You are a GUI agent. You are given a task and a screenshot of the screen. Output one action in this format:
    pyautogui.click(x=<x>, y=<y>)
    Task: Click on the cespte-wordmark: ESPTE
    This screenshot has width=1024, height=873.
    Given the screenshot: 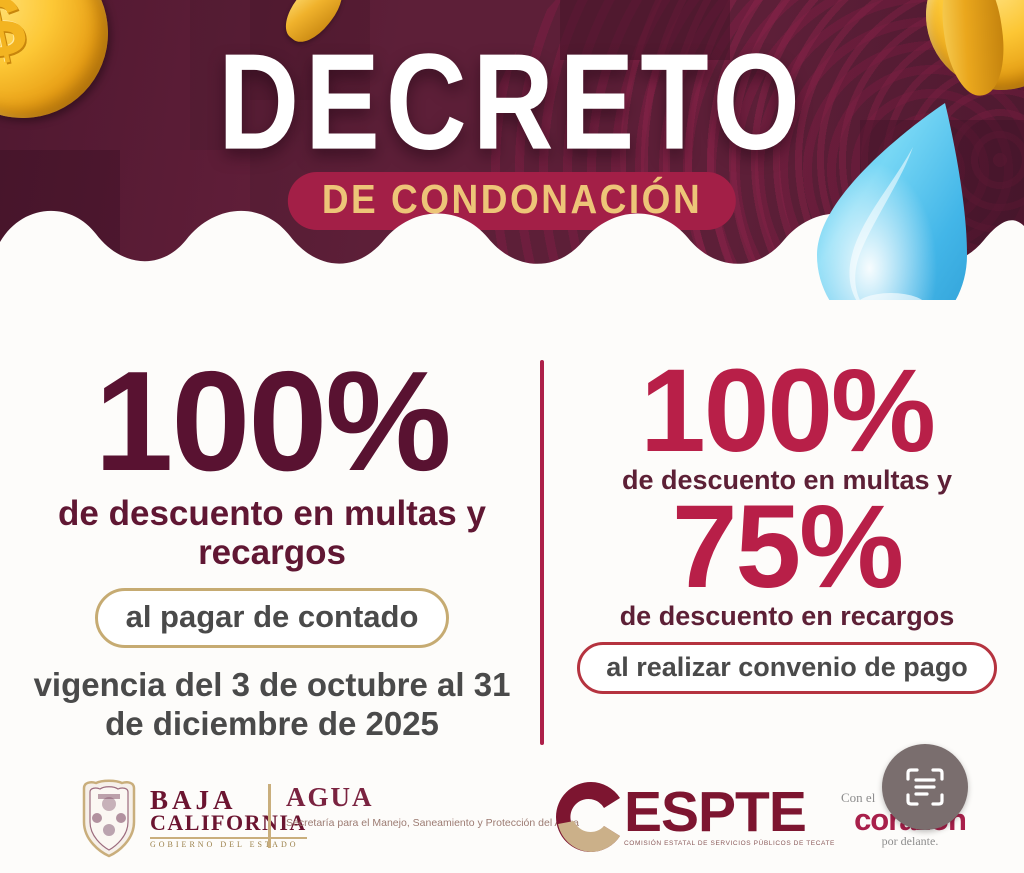 What is the action you would take?
    pyautogui.click(x=715, y=812)
    